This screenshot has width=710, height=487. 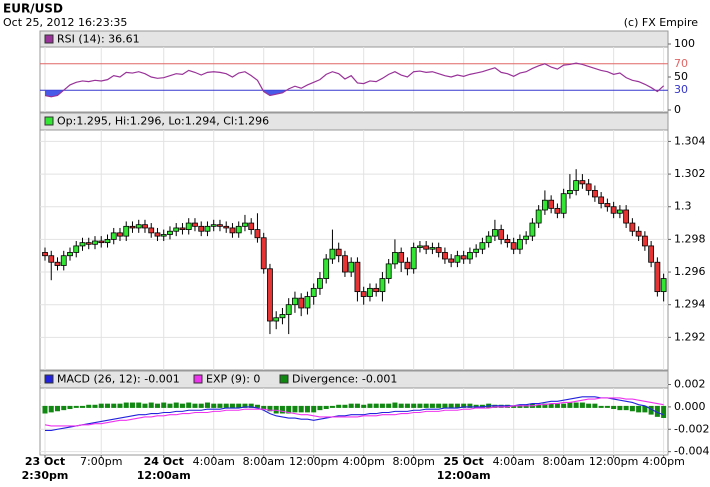 I want to click on level-label: 30, so click(x=681, y=89).